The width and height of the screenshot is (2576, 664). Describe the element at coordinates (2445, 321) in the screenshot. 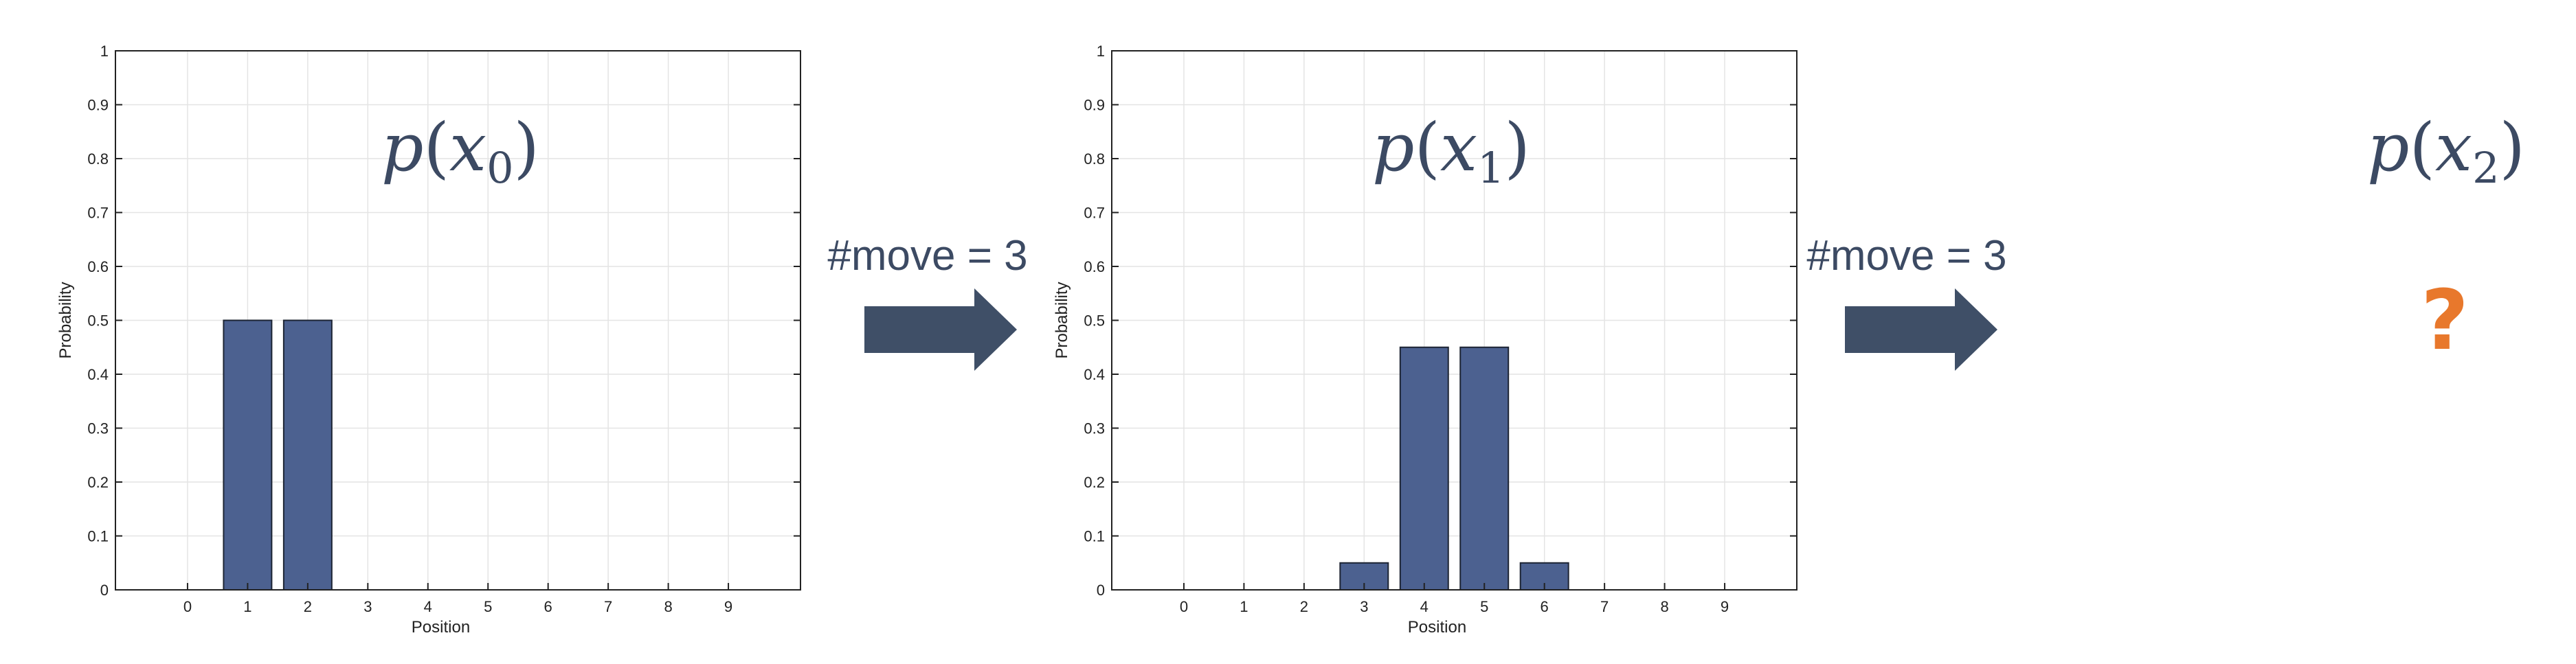

I see `question-mark-icon: ?` at that location.